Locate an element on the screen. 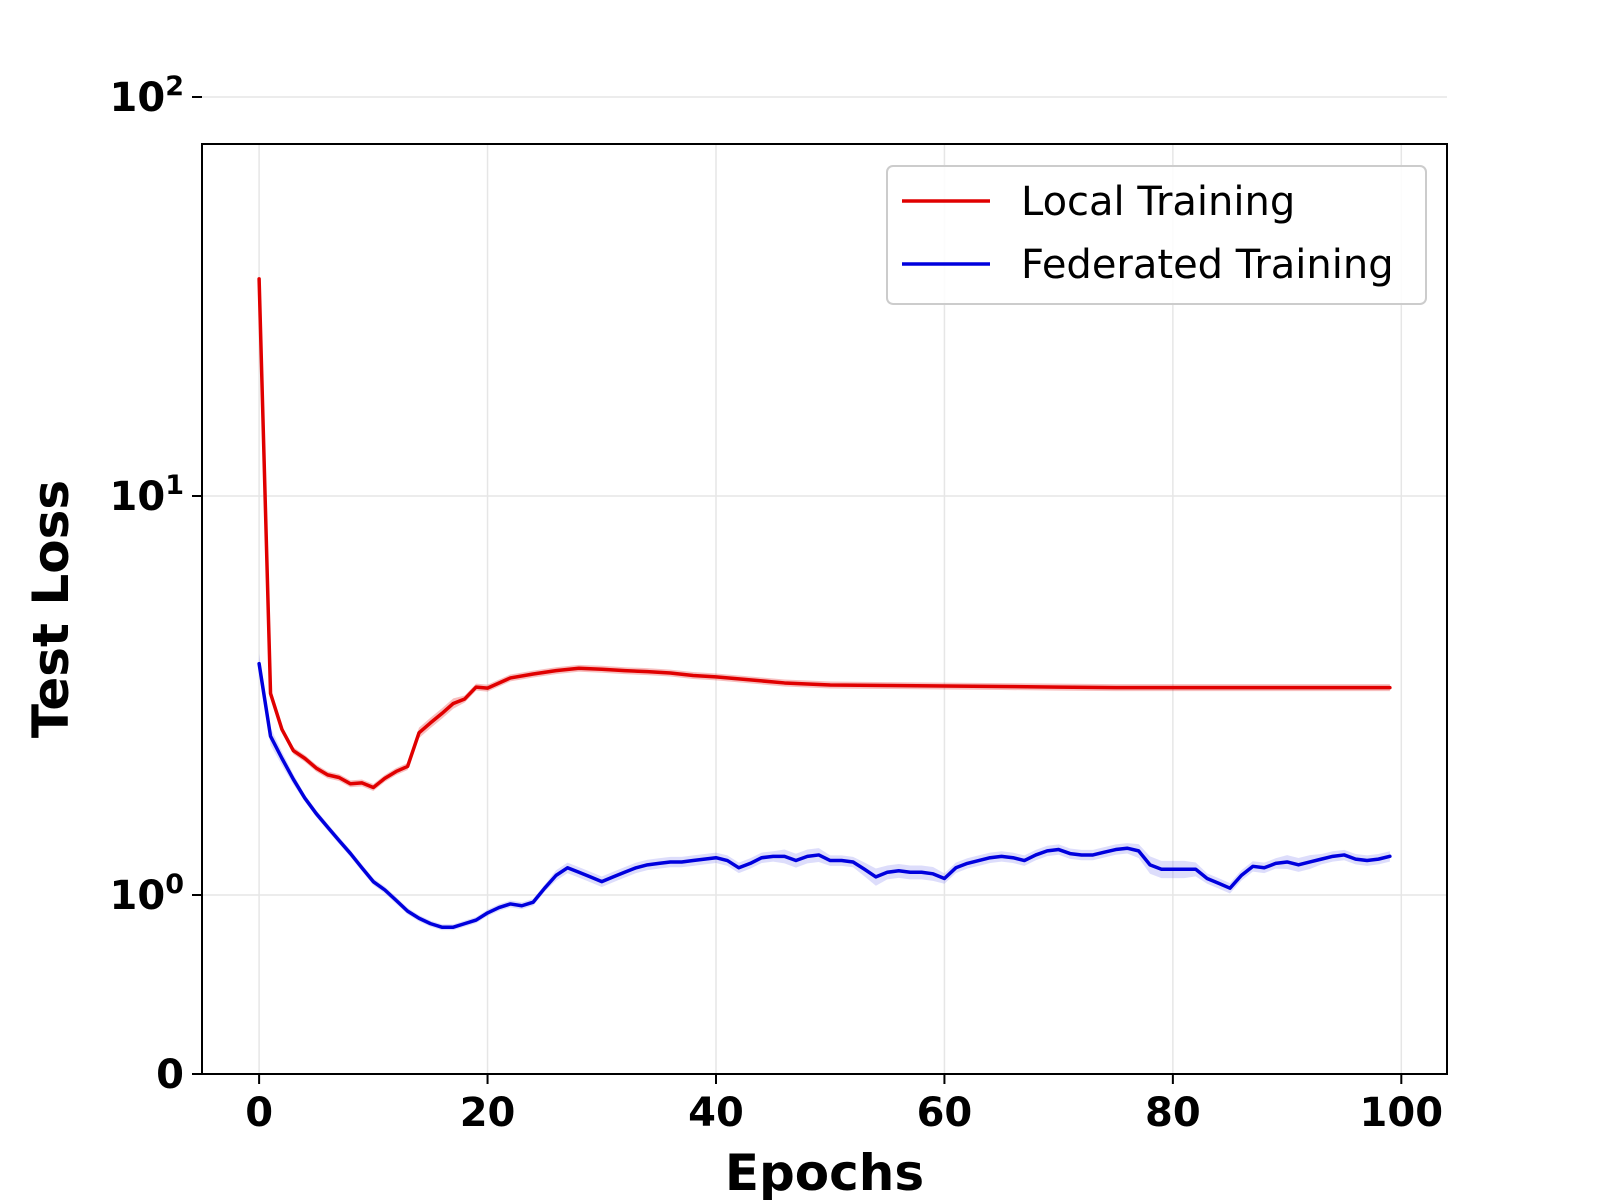 Image resolution: width=1600 pixels, height=1200 pixels. legend-box is located at coordinates (1156, 235).